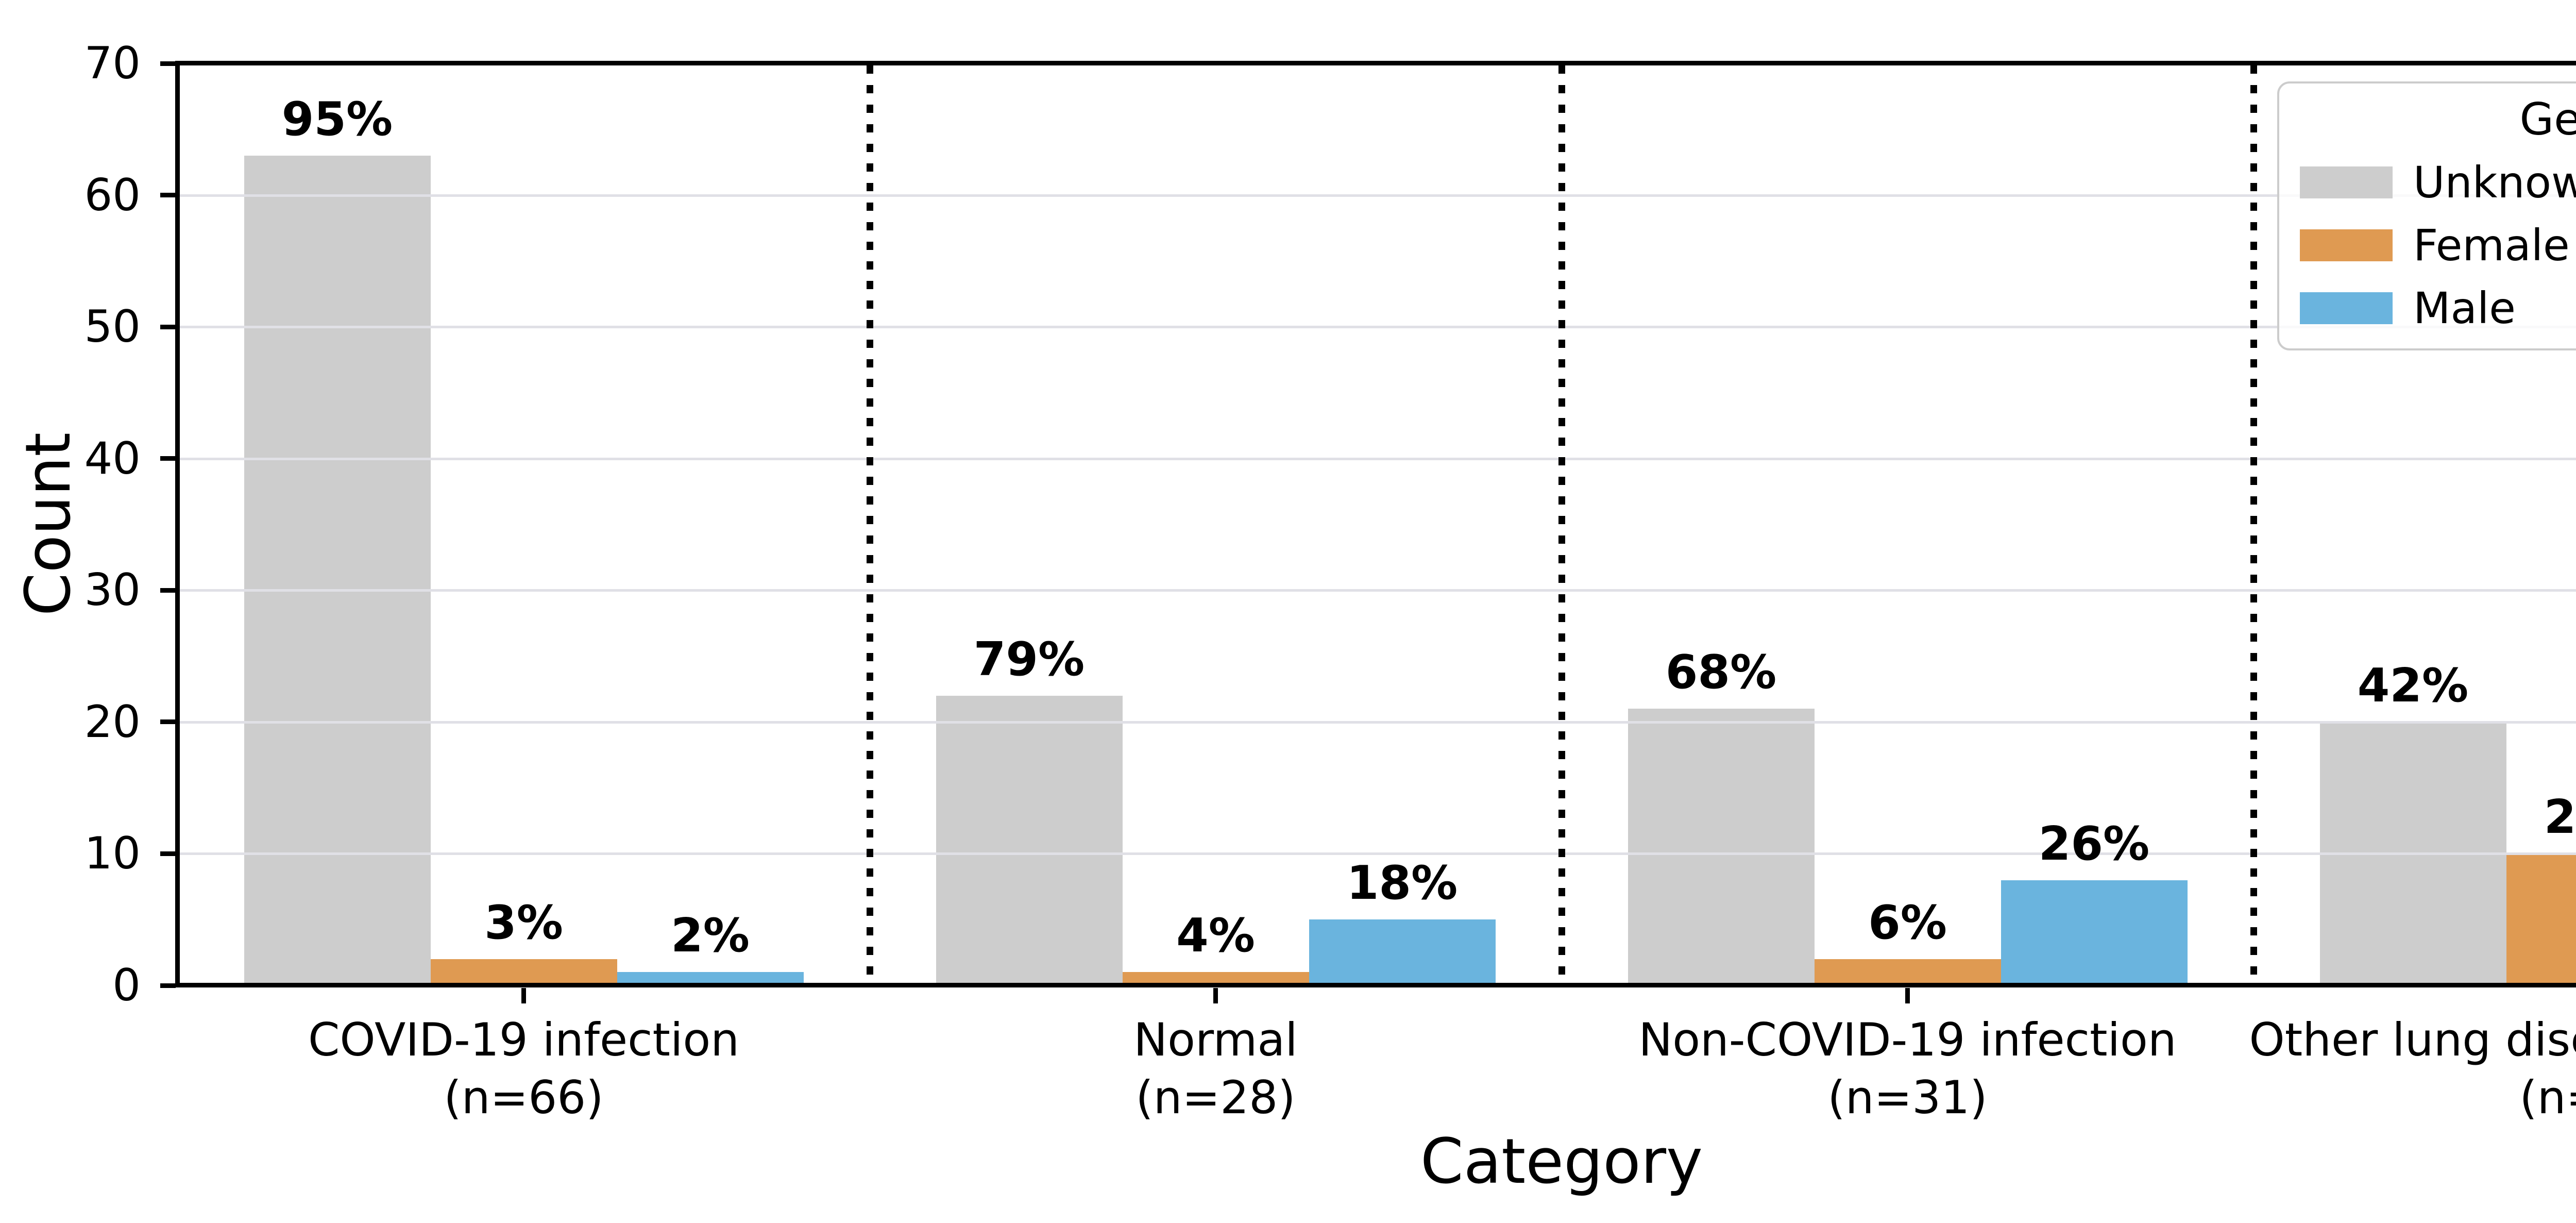 The image size is (2576, 1223). I want to click on x-tick-label-2: Non-COVID-19 infection (n=31), so click(1908, 1069).